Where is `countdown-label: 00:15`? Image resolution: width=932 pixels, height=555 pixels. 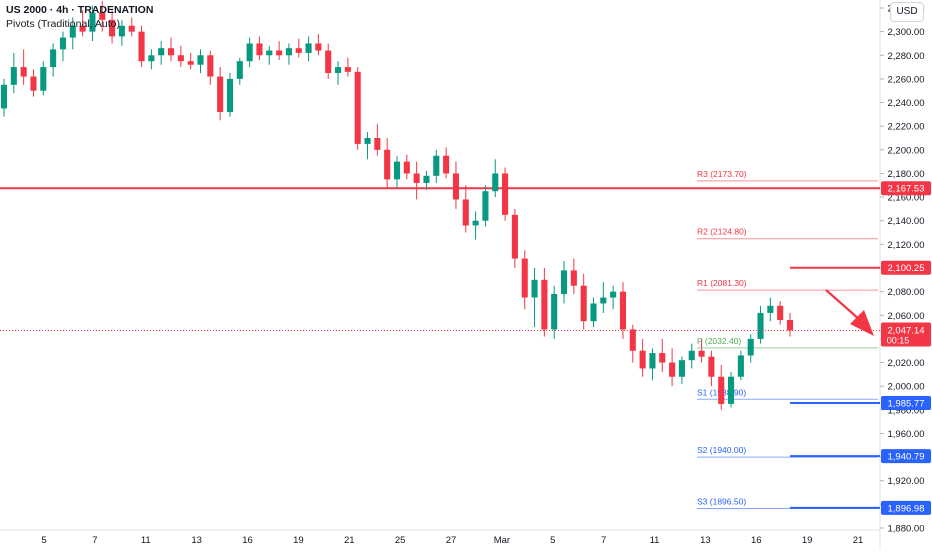
countdown-label: 00:15 is located at coordinates (898, 340).